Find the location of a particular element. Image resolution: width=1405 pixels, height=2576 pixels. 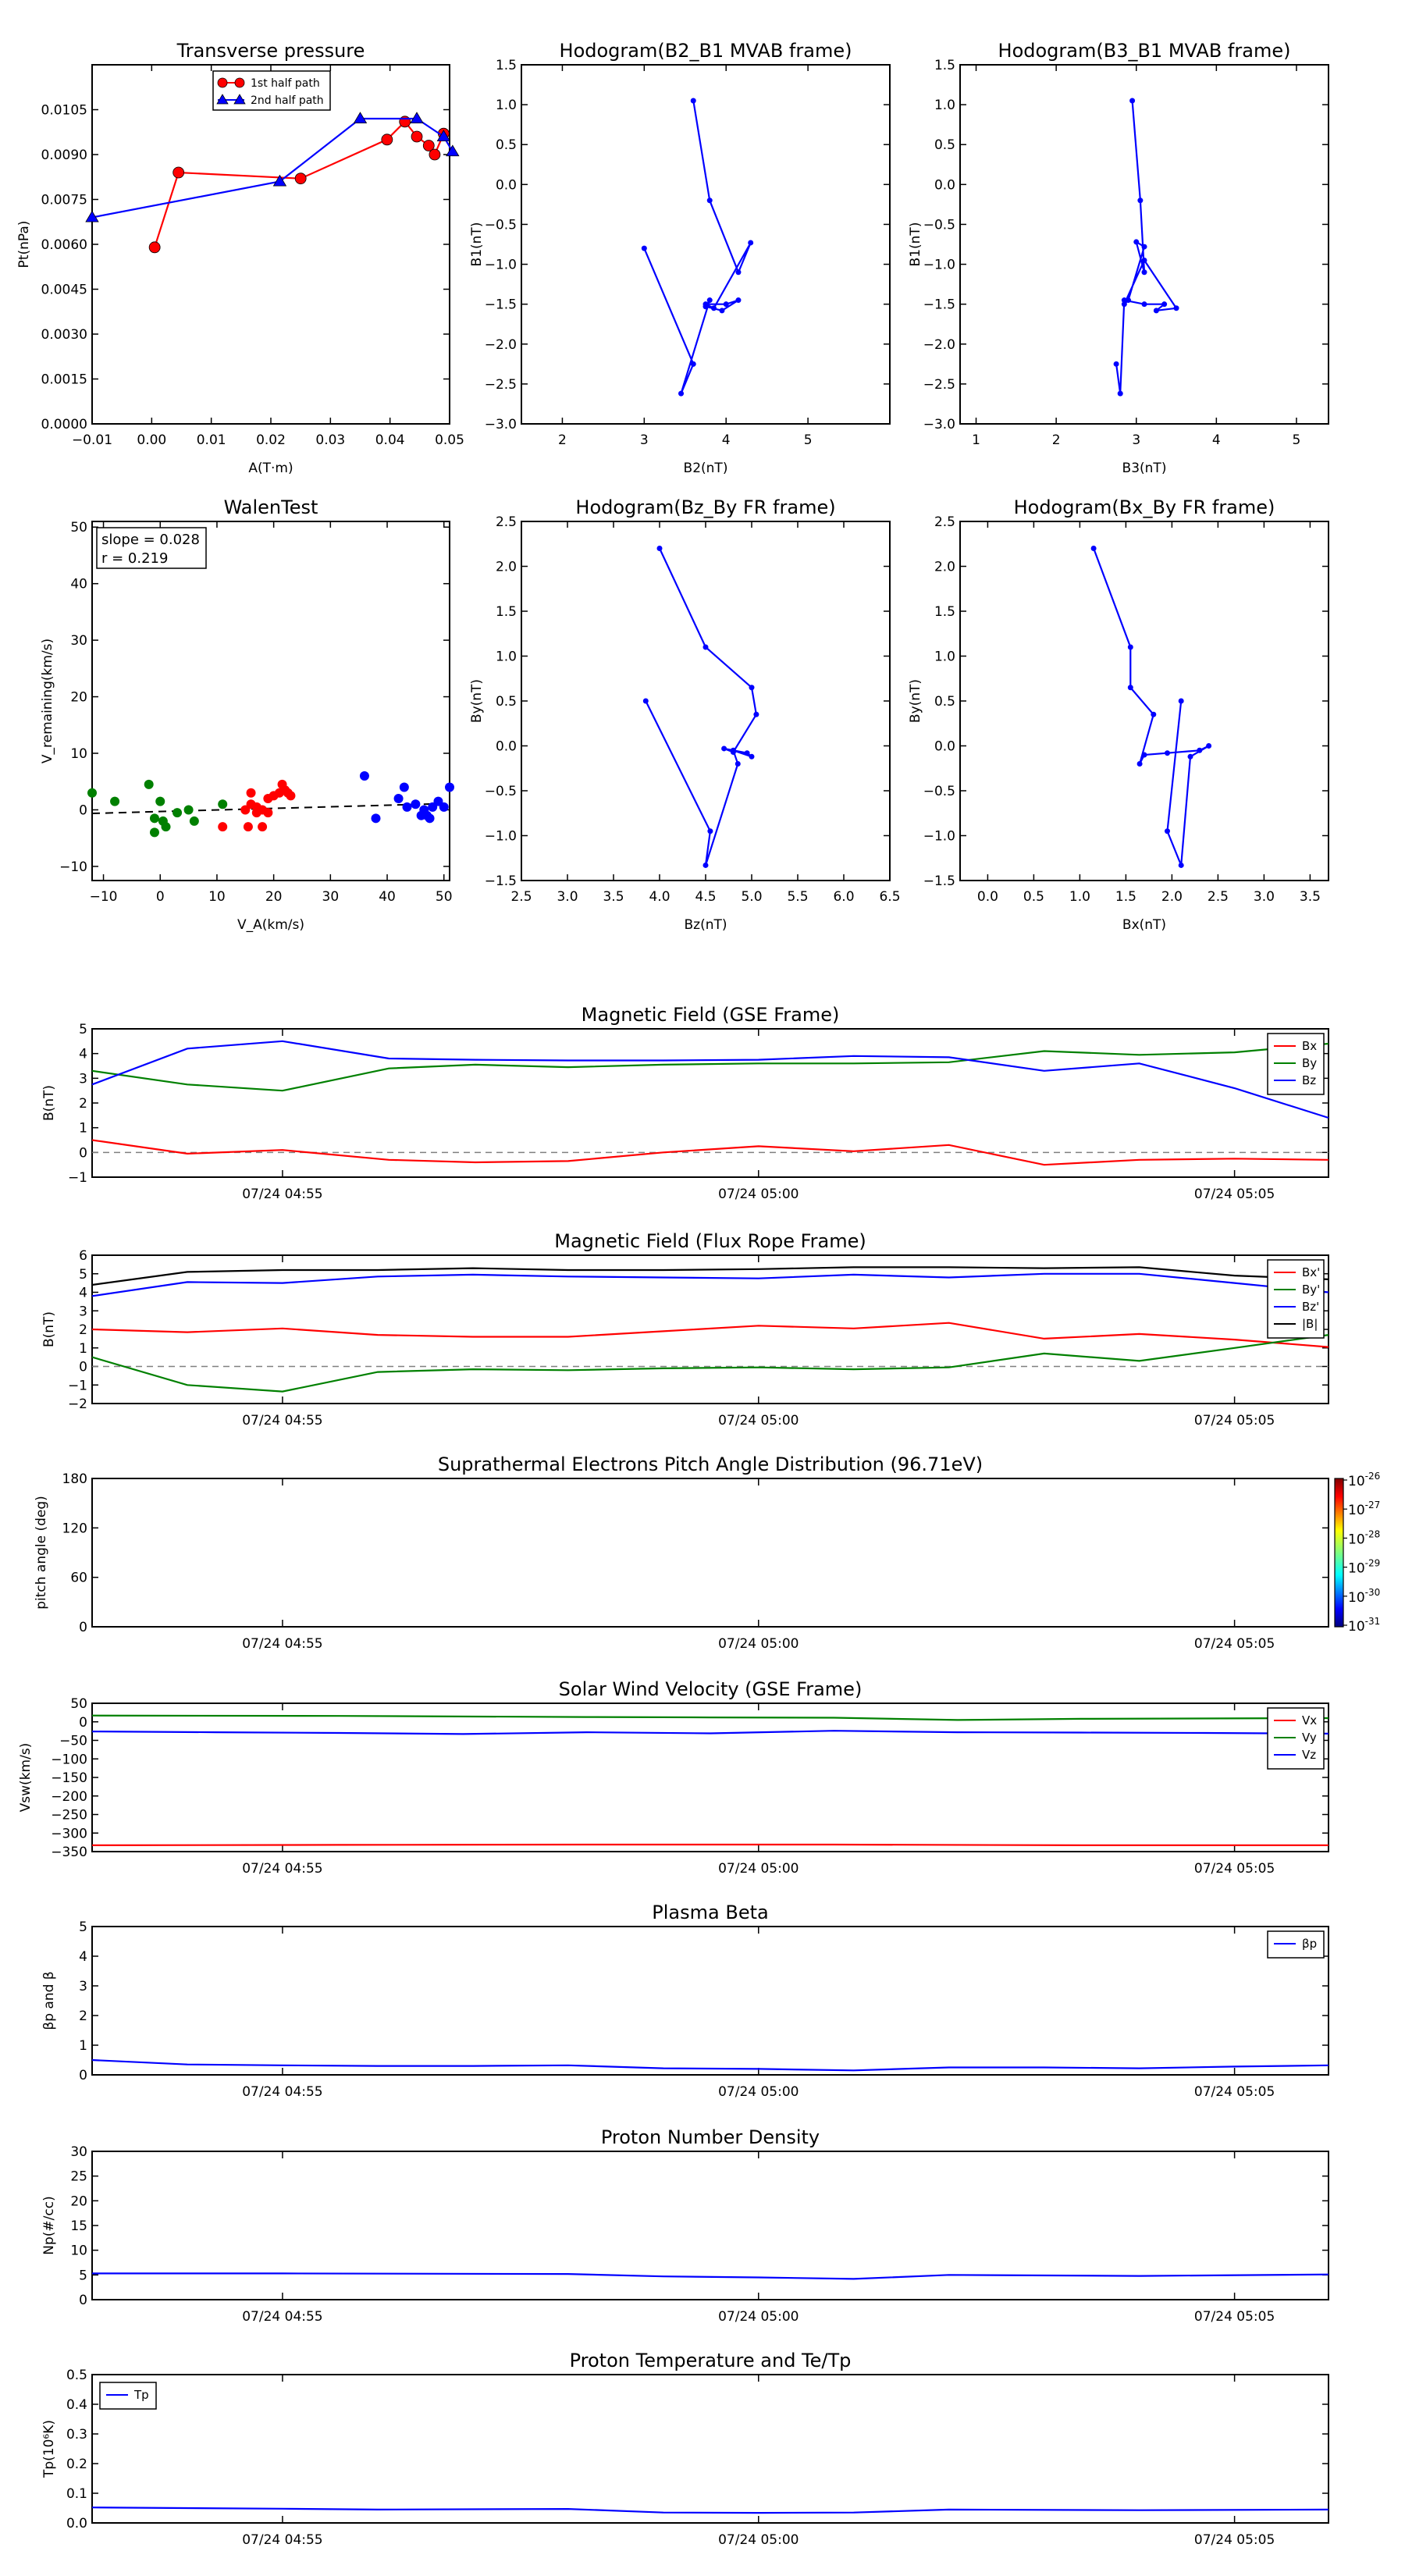

hodo_bz_by-x-tick-label: 6.0 is located at coordinates (843, 897).